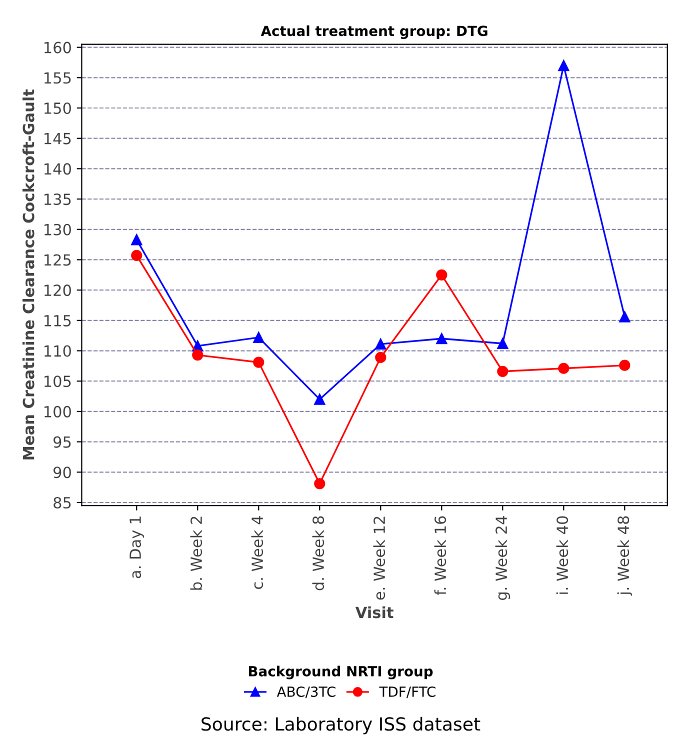 The width and height of the screenshot is (681, 738). I want to click on source-note: Source: Laboratory ISS dataset, so click(341, 725).